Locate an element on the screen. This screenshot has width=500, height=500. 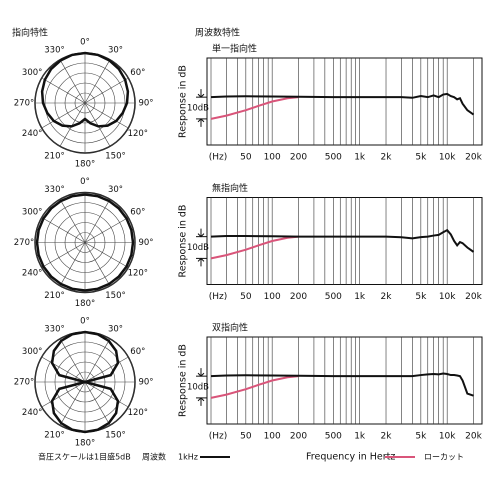
scale-arrow is located at coordinates (201, 108).